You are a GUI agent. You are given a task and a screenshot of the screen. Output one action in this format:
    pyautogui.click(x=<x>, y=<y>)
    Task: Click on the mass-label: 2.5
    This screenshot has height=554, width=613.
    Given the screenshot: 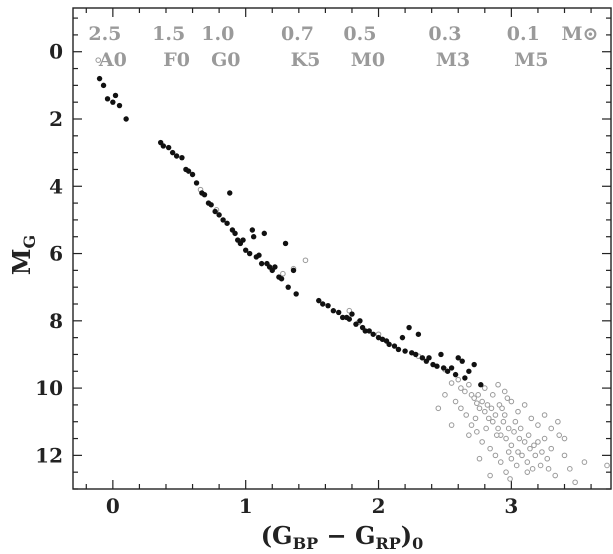 What is the action you would take?
    pyautogui.click(x=104, y=34)
    